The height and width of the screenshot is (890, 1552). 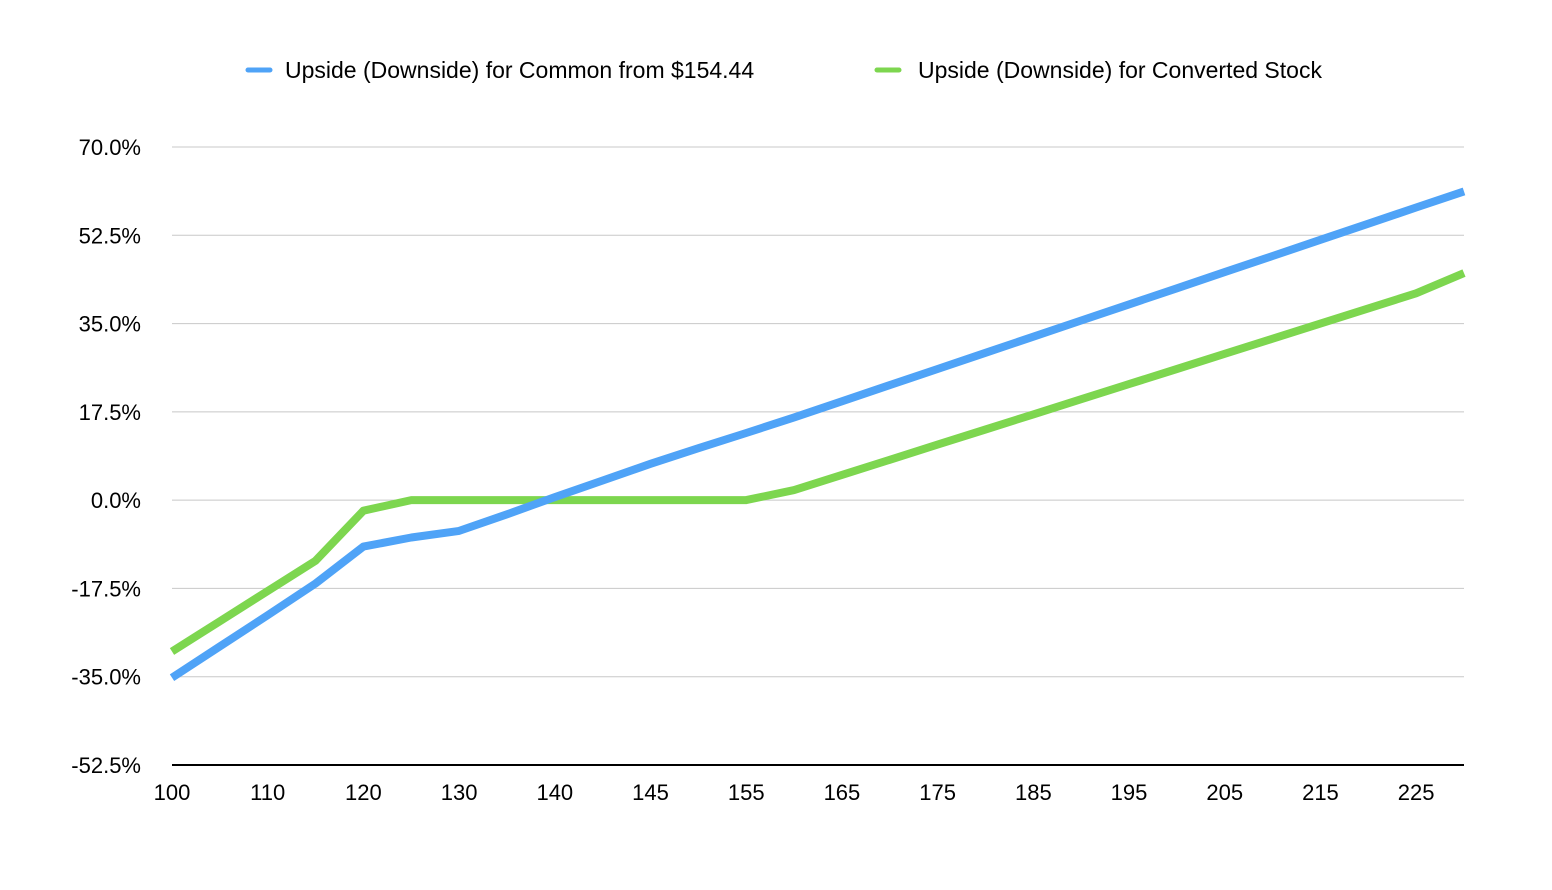 What do you see at coordinates (116, 500) in the screenshot?
I see `y-tick-label: 0.0%` at bounding box center [116, 500].